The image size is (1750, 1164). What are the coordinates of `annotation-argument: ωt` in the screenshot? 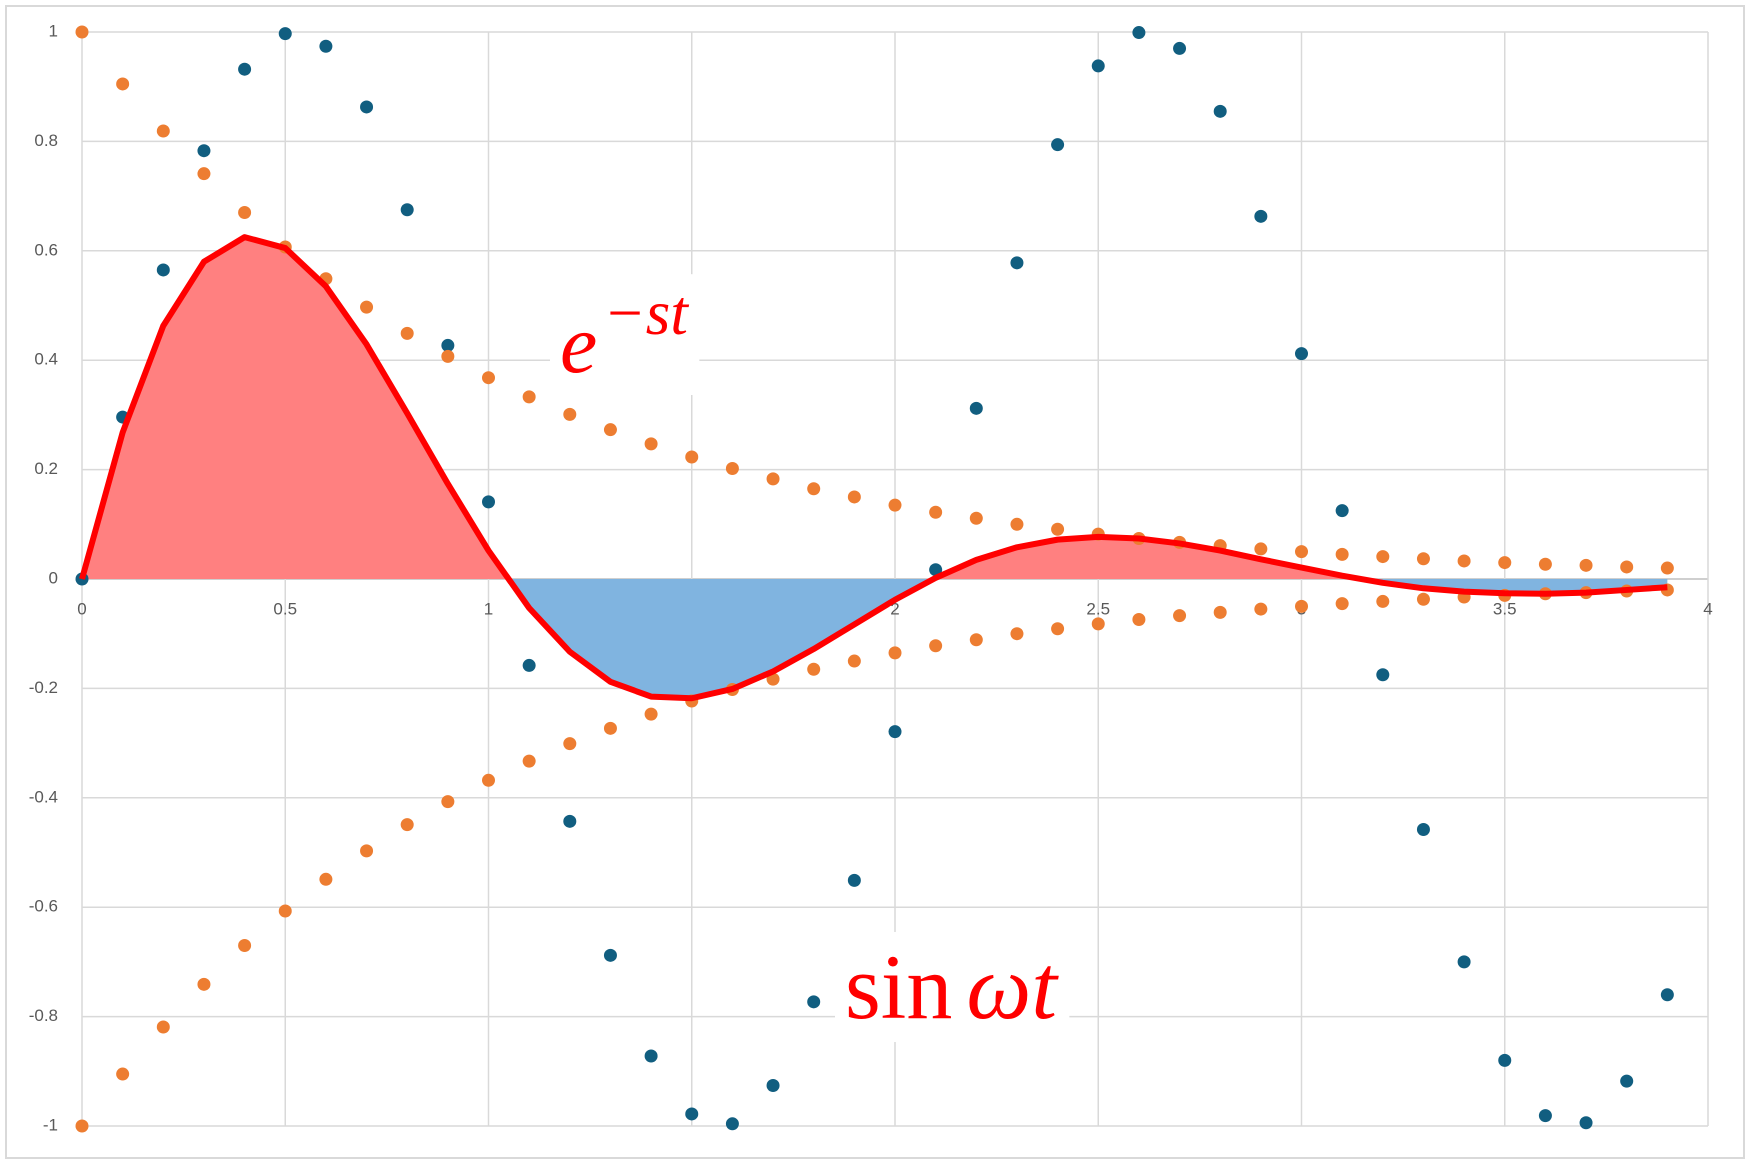 It's located at (1012, 987).